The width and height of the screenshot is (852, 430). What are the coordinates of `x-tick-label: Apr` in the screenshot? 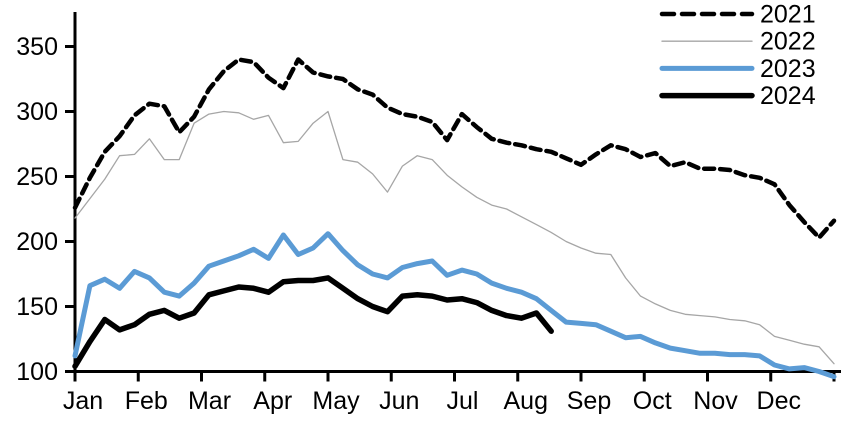 It's located at (272, 401).